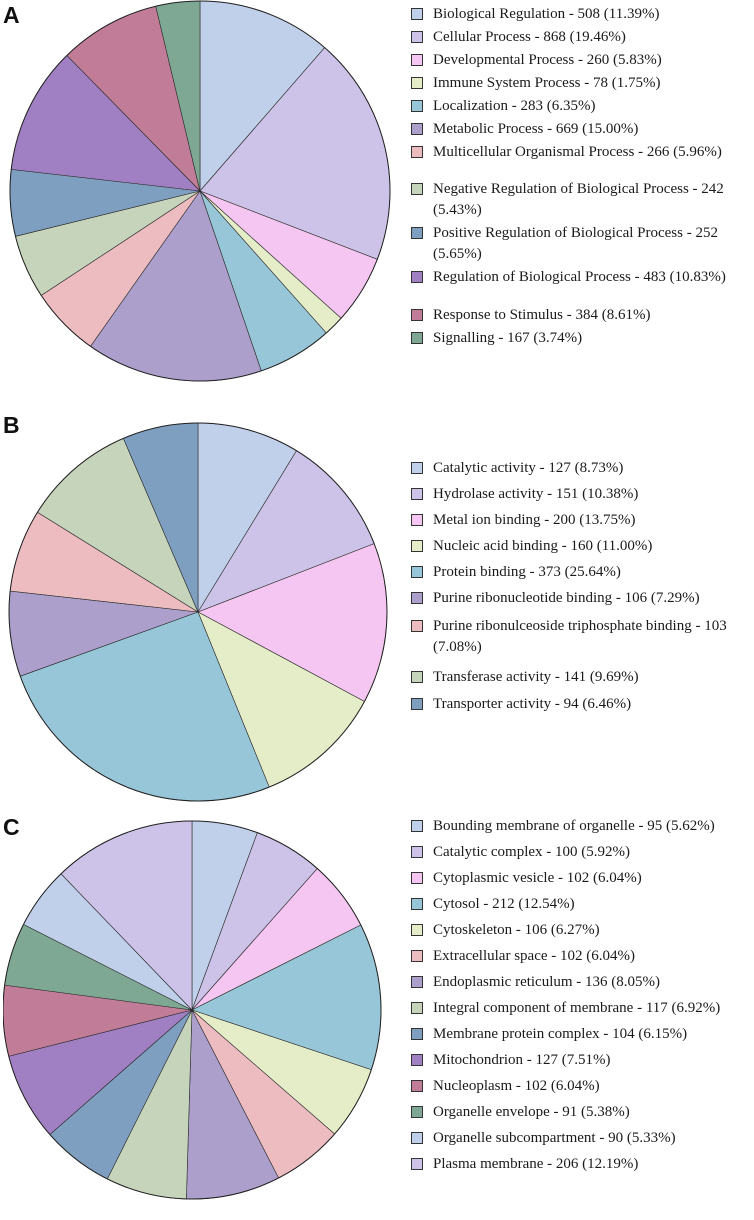 The height and width of the screenshot is (1220, 754). Describe the element at coordinates (514, 106) in the screenshot. I see `legend-label: Localization - 283 (6.35%)` at that location.